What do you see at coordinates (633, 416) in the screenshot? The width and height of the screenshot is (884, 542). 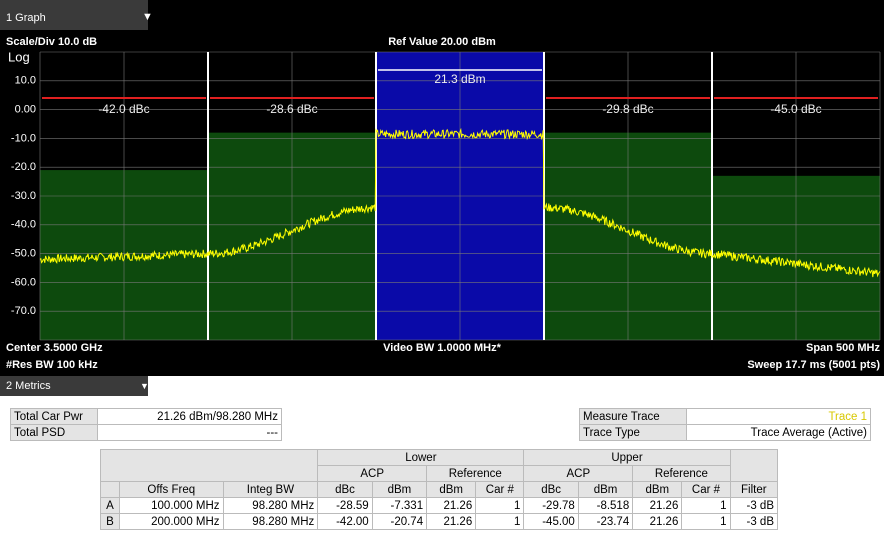 I see `label: Measure Trace` at bounding box center [633, 416].